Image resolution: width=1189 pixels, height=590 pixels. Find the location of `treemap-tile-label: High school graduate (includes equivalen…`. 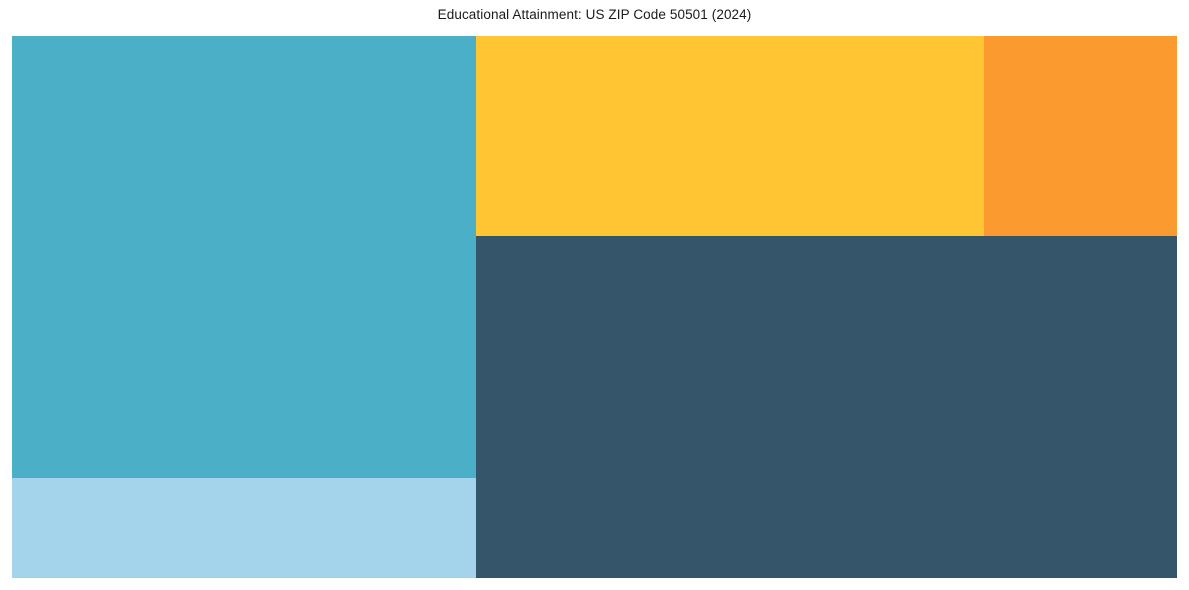

treemap-tile-label: High school graduate (includes equivalen… is located at coordinates (601, 249).